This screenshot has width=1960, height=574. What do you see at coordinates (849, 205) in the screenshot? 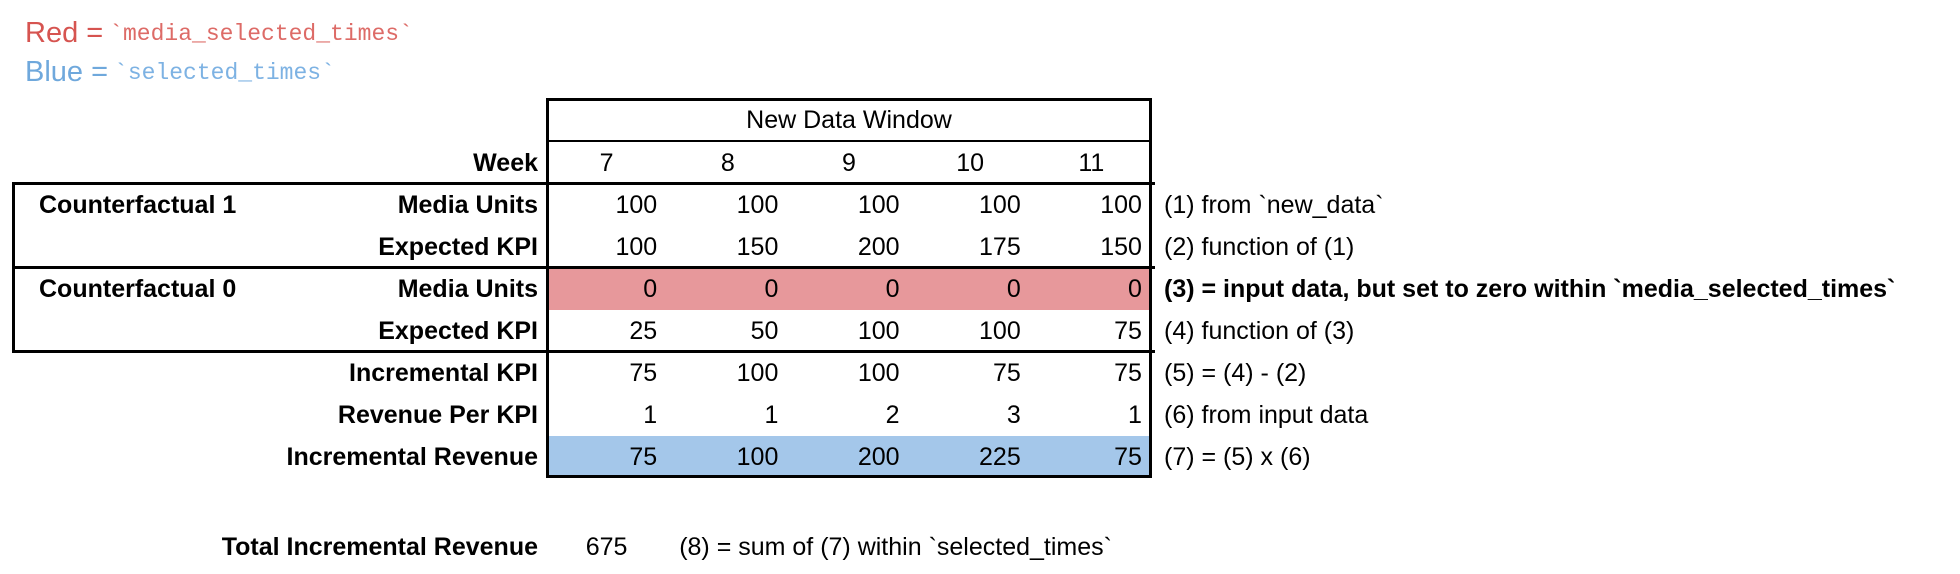
I see `row-values: 100 100 100 100 100` at bounding box center [849, 205].